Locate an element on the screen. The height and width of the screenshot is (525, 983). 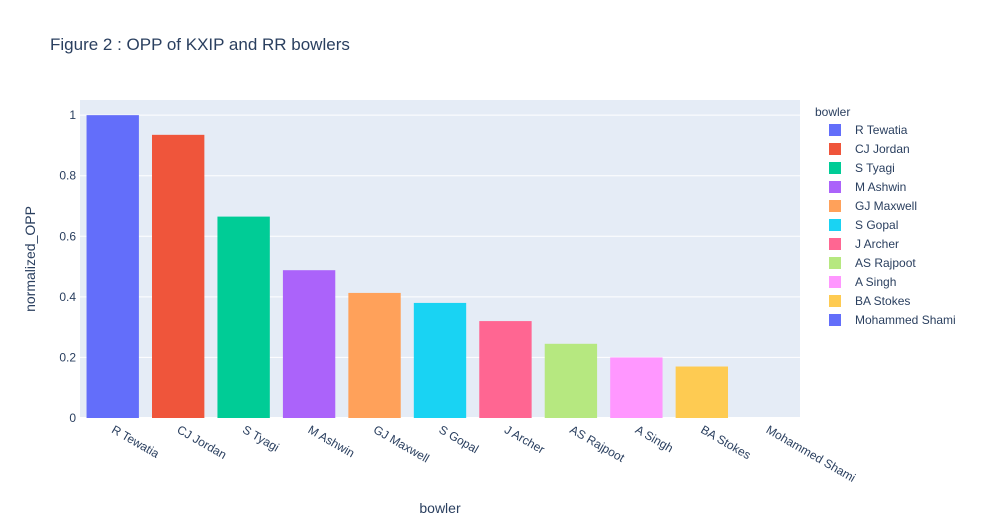
legend-label: R Tewatia is located at coordinates (881, 130).